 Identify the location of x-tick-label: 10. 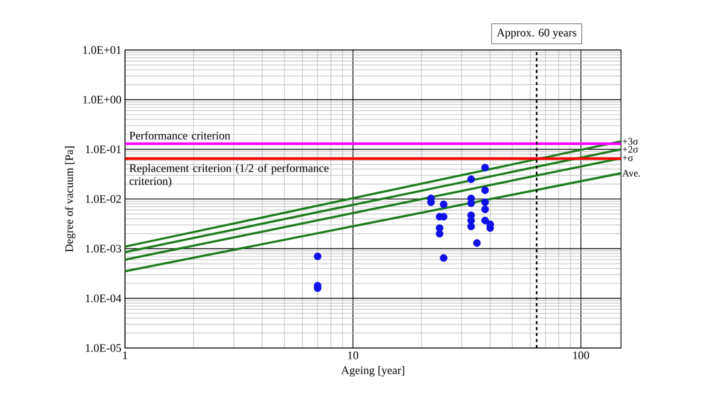
(353, 356).